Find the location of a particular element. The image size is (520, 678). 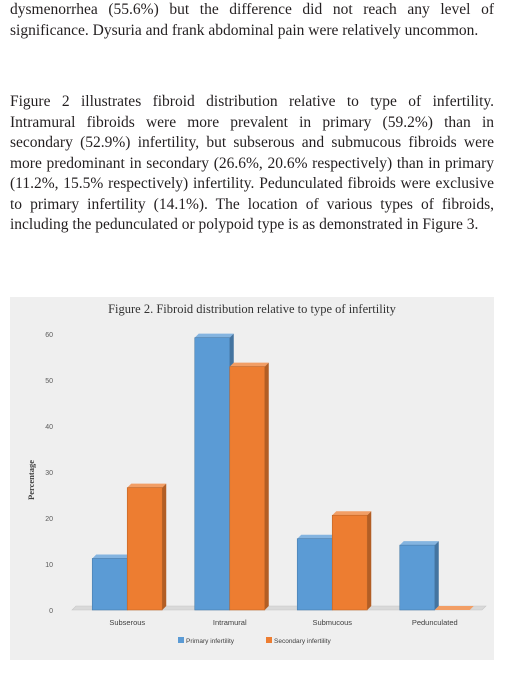

x-category-label: Pedunculated is located at coordinates (435, 622).